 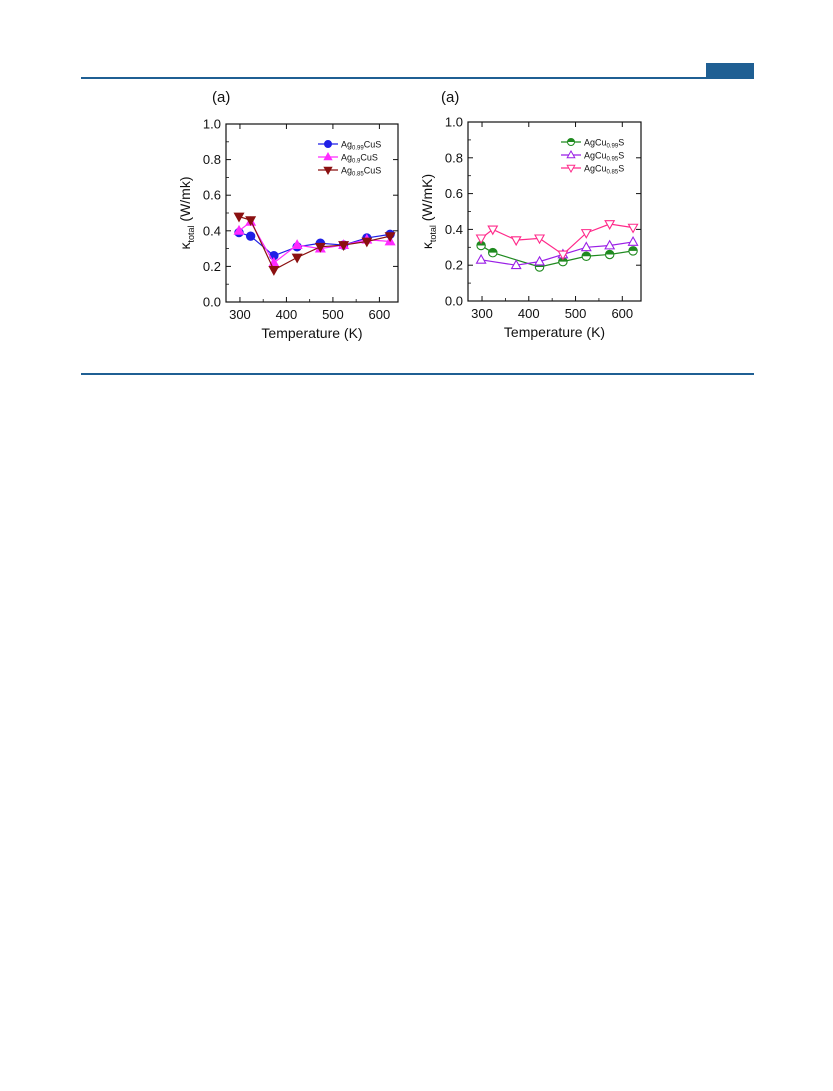 I want to click on legend-label-subscript: 0.9, so click(x=356, y=162).